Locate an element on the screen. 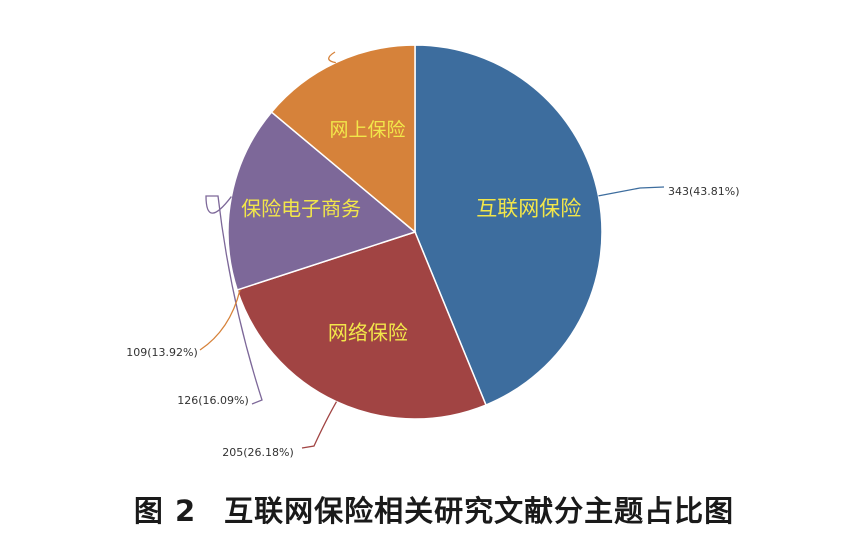 This screenshot has height=548, width=868. data-label: 205(26.18%) is located at coordinates (258, 452).